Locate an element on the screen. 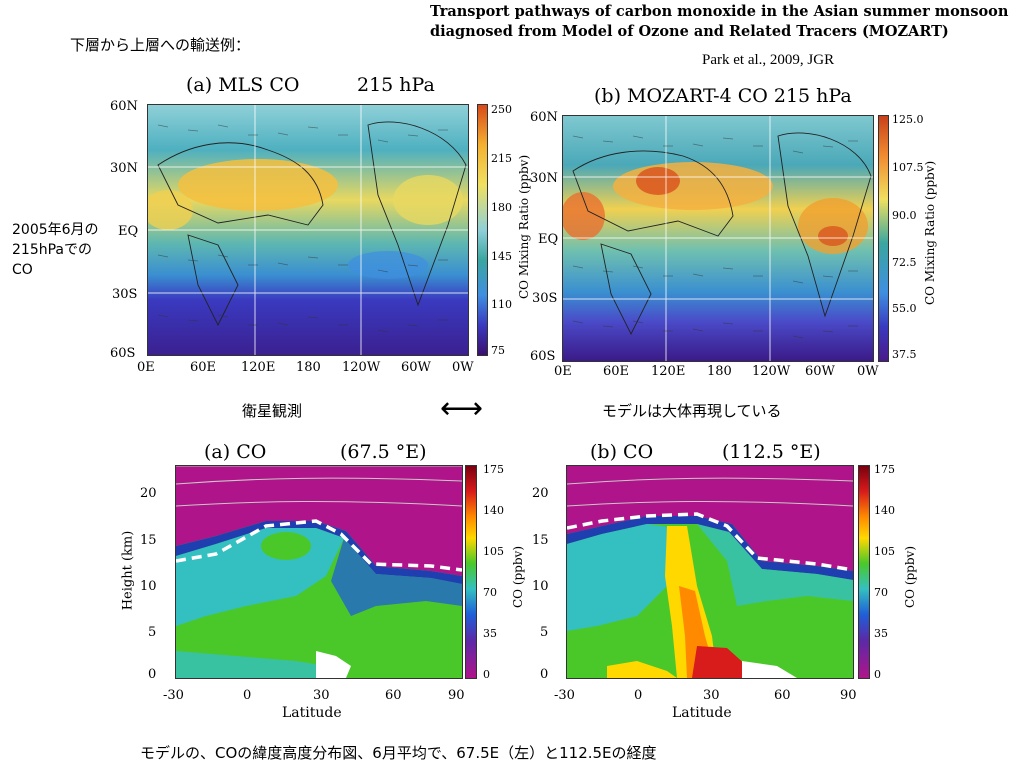 The image size is (1024, 768). sec-b-ytick: 5 is located at coordinates (544, 632).